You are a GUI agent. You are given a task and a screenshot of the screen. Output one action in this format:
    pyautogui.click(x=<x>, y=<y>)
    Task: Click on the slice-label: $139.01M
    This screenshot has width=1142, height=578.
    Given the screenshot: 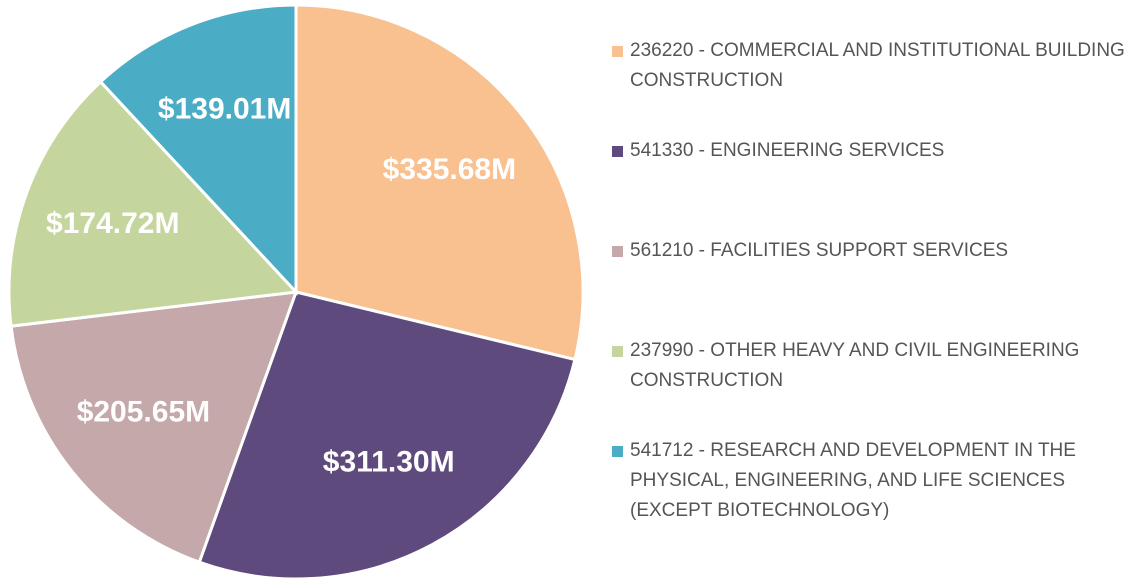 What is the action you would take?
    pyautogui.click(x=224, y=108)
    